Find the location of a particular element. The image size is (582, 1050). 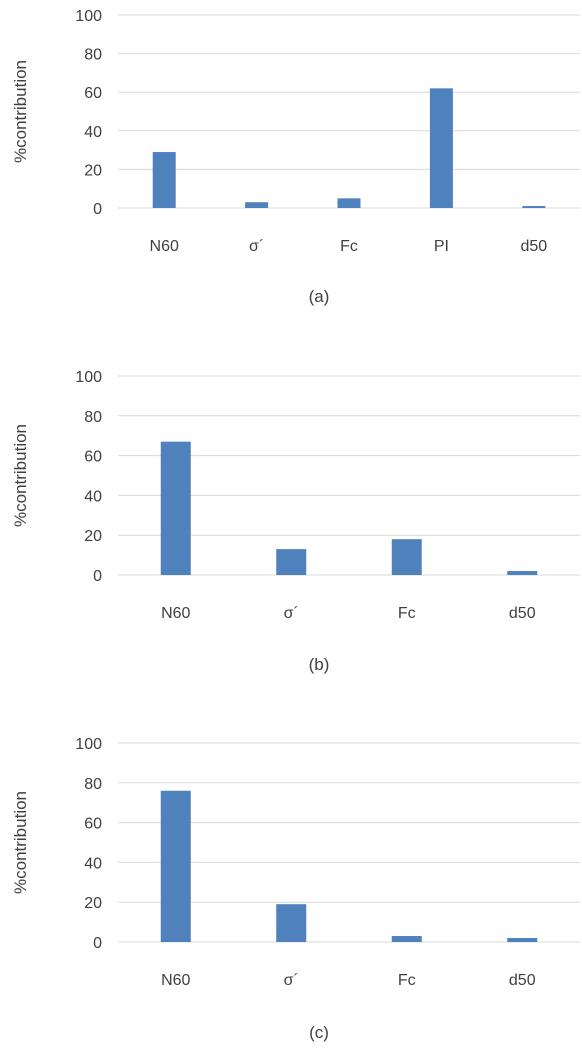

bar-PI is located at coordinates (441, 148).